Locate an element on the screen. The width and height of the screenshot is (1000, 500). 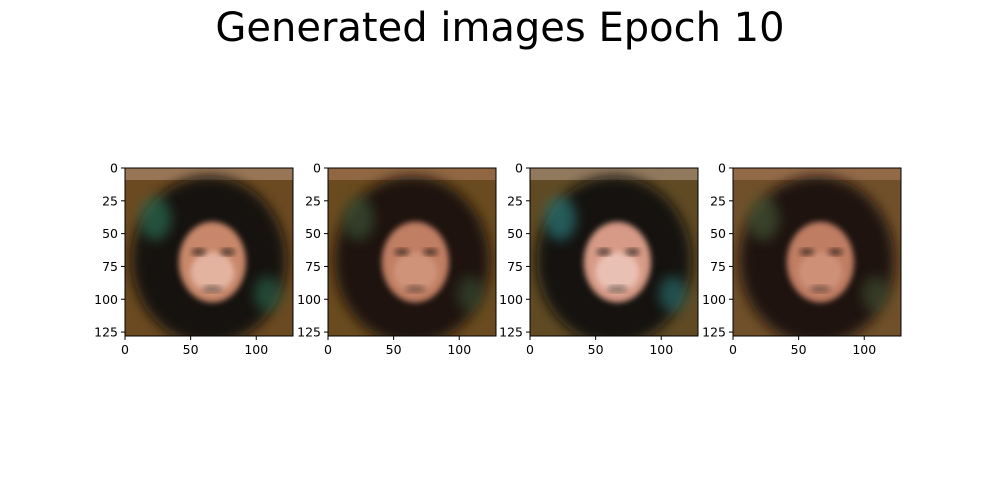
image-panel-4: 0 50 100 0 25 50 75 100 125 is located at coordinates (802, 259).